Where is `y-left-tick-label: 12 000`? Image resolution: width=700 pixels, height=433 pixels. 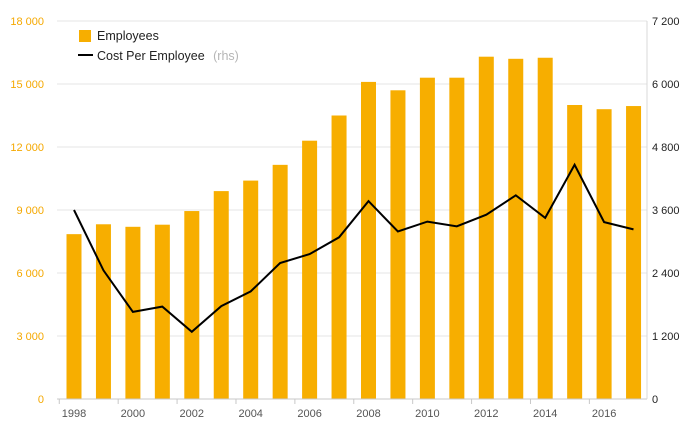
y-left-tick-label: 12 000 is located at coordinates (27, 148).